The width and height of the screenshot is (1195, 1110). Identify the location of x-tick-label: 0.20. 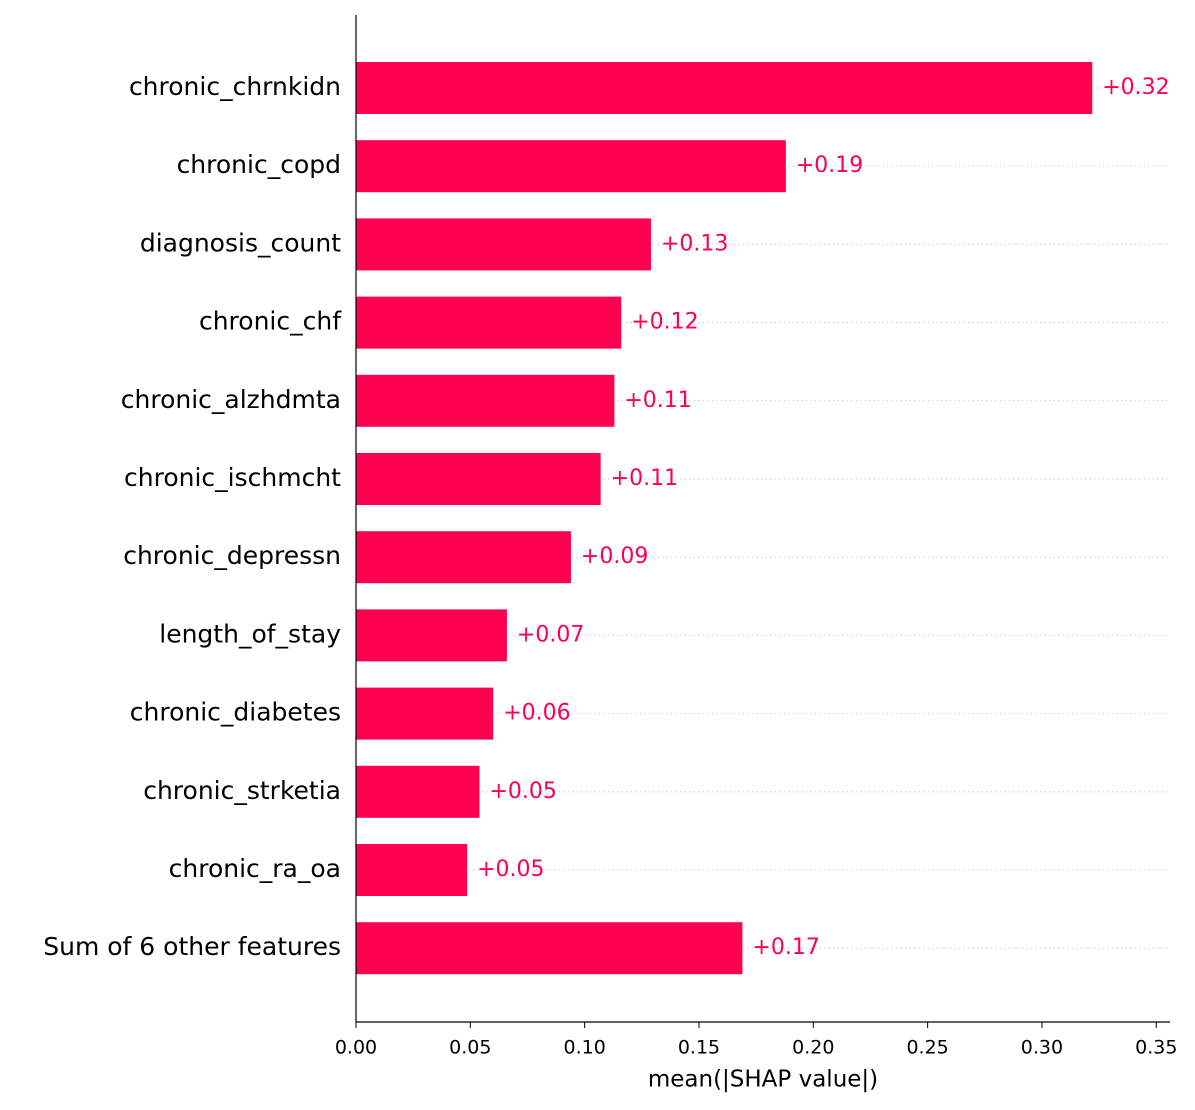
(813, 1048).